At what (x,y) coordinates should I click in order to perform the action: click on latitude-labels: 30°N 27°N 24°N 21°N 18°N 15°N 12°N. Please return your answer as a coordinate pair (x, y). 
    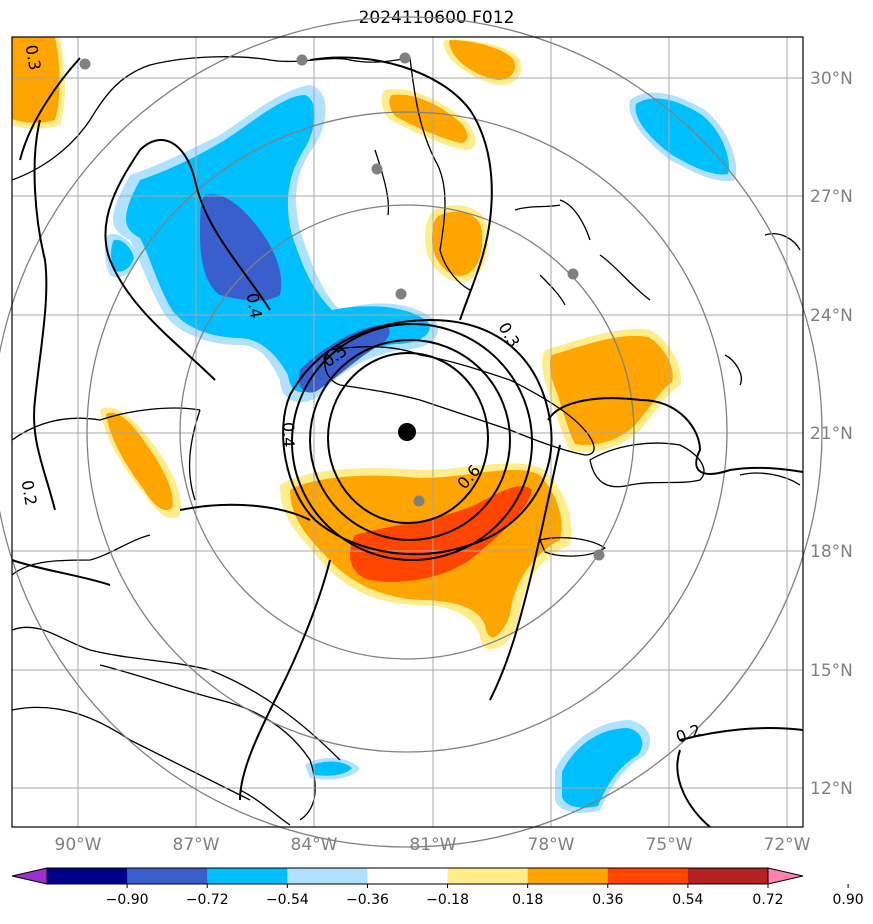
    Looking at the image, I should click on (831, 434).